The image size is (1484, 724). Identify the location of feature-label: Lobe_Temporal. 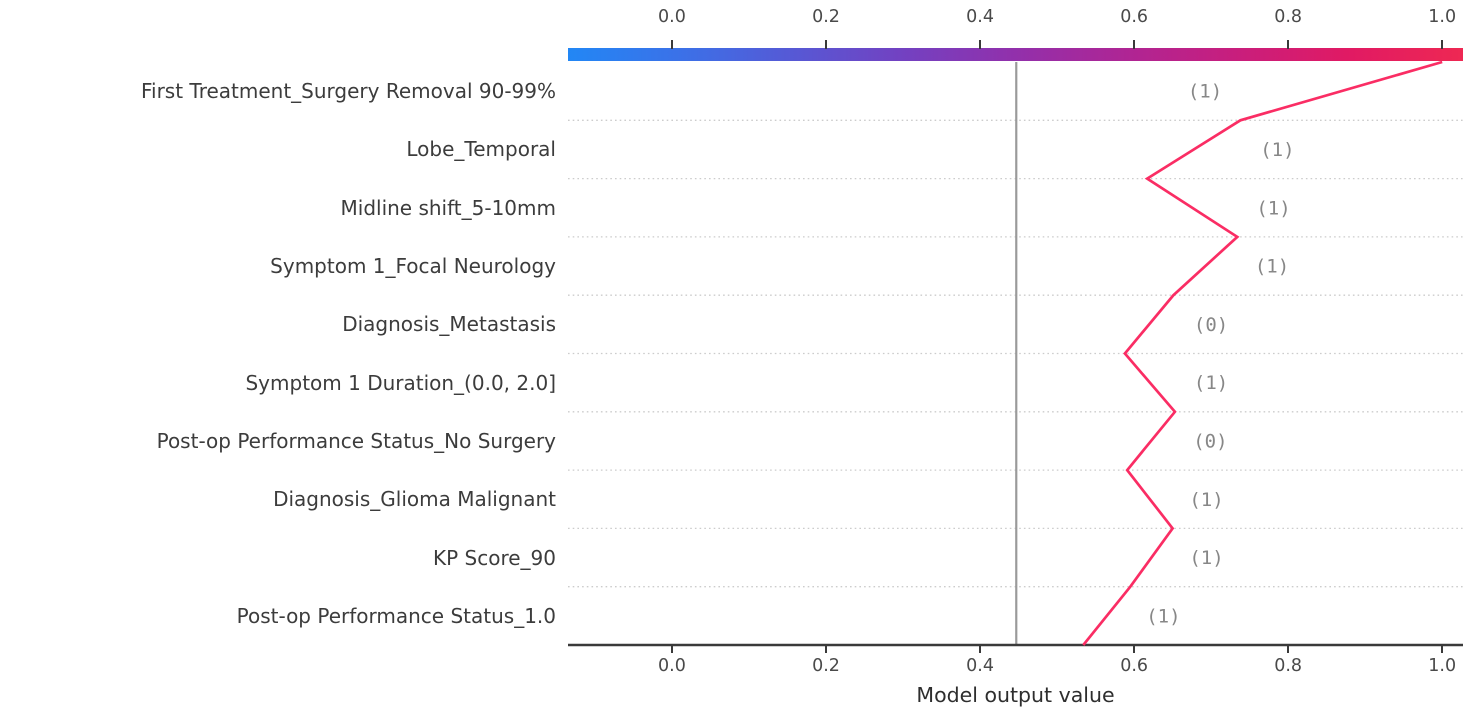
(481, 149).